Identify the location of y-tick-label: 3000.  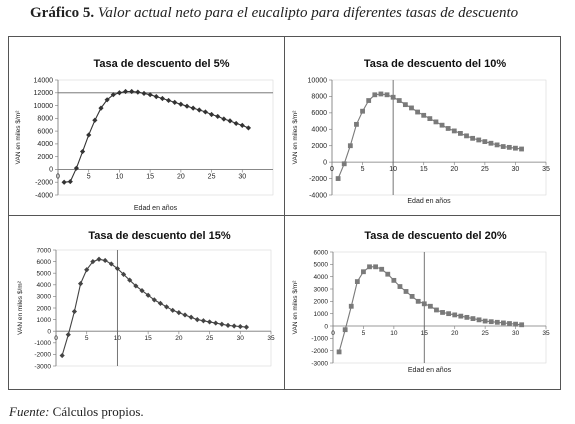
(321, 289).